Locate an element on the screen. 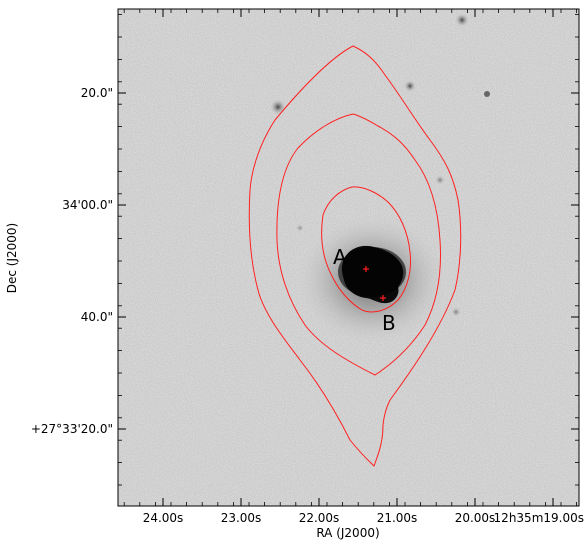  contour-middle is located at coordinates (358, 244).